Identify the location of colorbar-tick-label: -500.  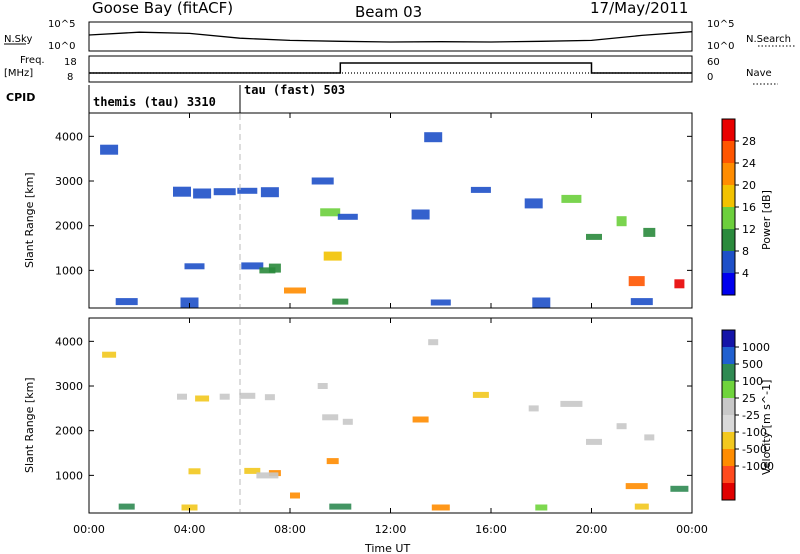
(754, 449).